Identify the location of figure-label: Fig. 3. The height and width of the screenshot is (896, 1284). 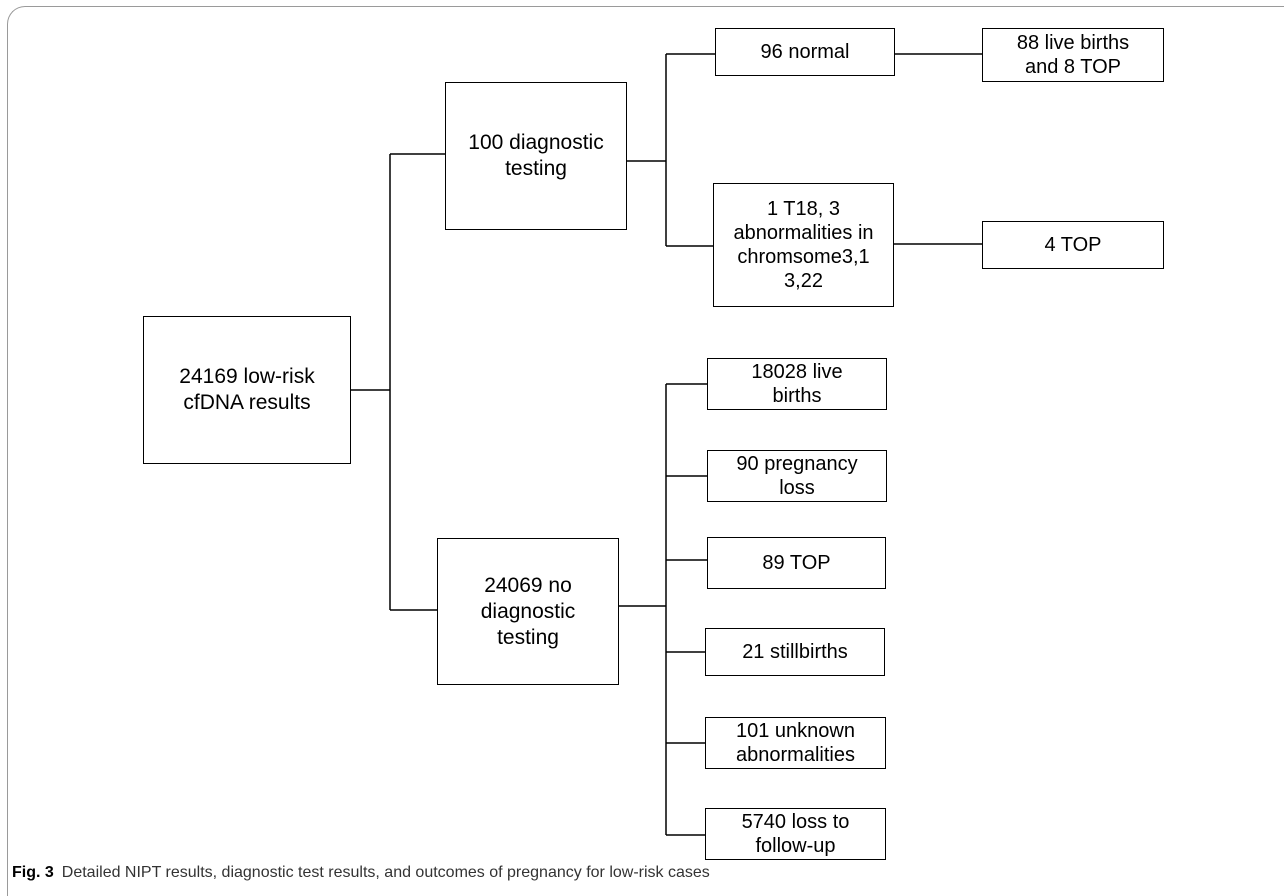
(33, 872).